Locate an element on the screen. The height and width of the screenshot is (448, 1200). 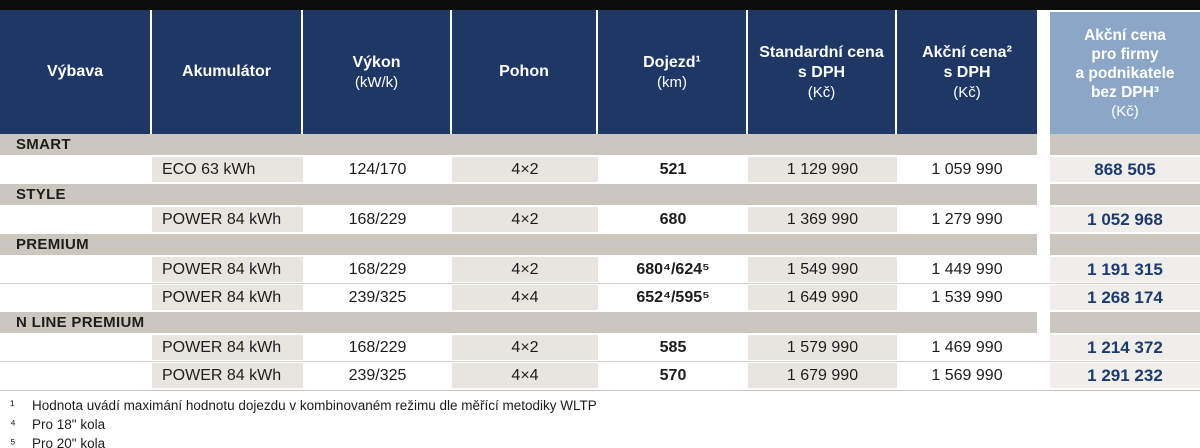
range-cell: 652⁴/595⁵ is located at coordinates (673, 297).